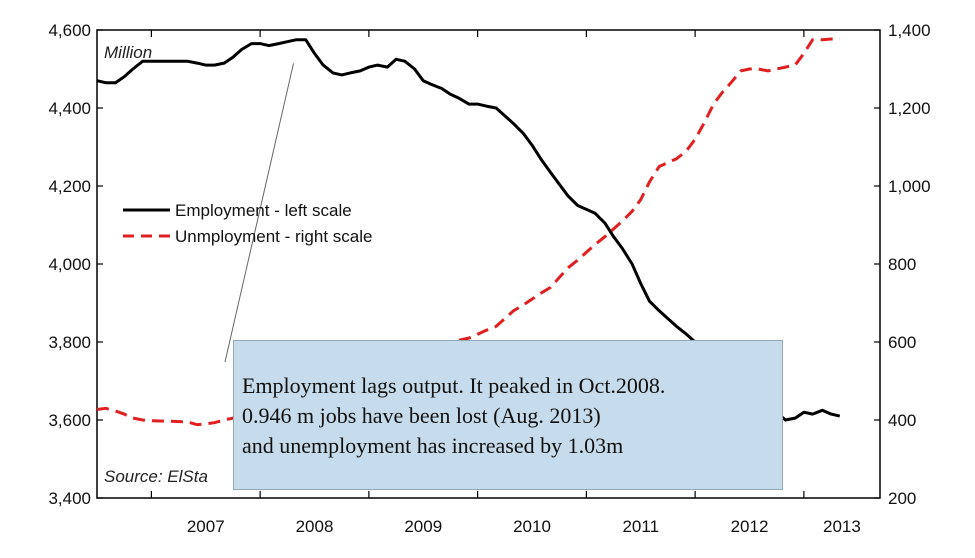 Image resolution: width=975 pixels, height=558 pixels. Describe the element at coordinates (156, 476) in the screenshot. I see `source-label: Source: ElSta` at that location.